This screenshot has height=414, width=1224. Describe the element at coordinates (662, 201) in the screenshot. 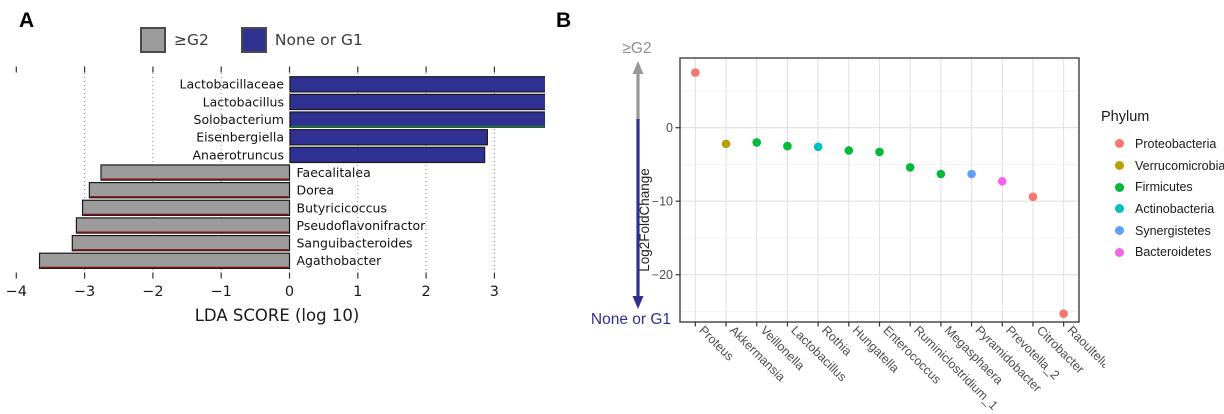

I see `y-tick-label--10: −10` at that location.